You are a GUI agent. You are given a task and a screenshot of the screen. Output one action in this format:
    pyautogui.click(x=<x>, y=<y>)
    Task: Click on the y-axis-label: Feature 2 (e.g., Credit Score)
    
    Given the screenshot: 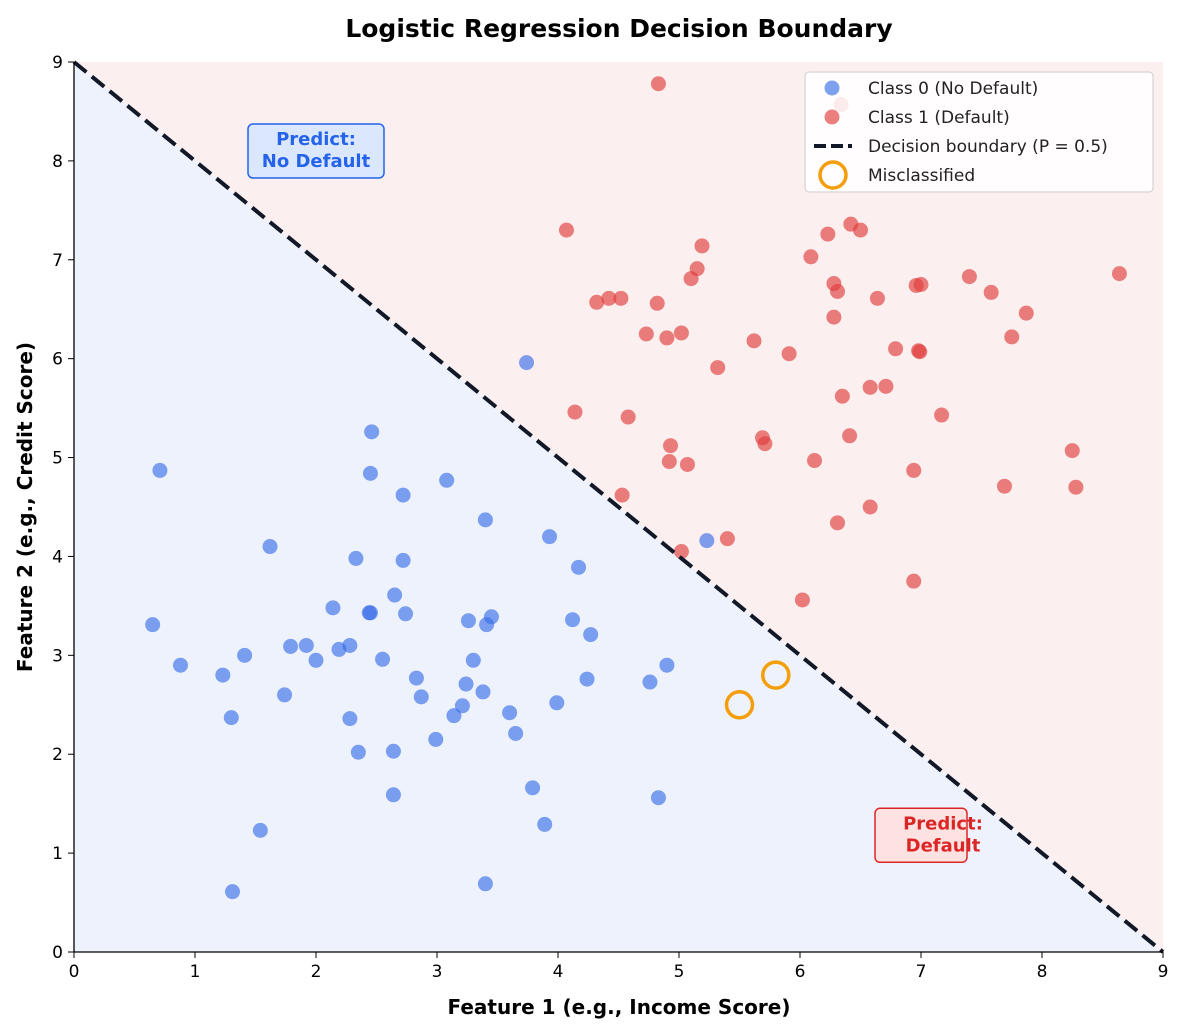 What is the action you would take?
    pyautogui.click(x=25, y=507)
    